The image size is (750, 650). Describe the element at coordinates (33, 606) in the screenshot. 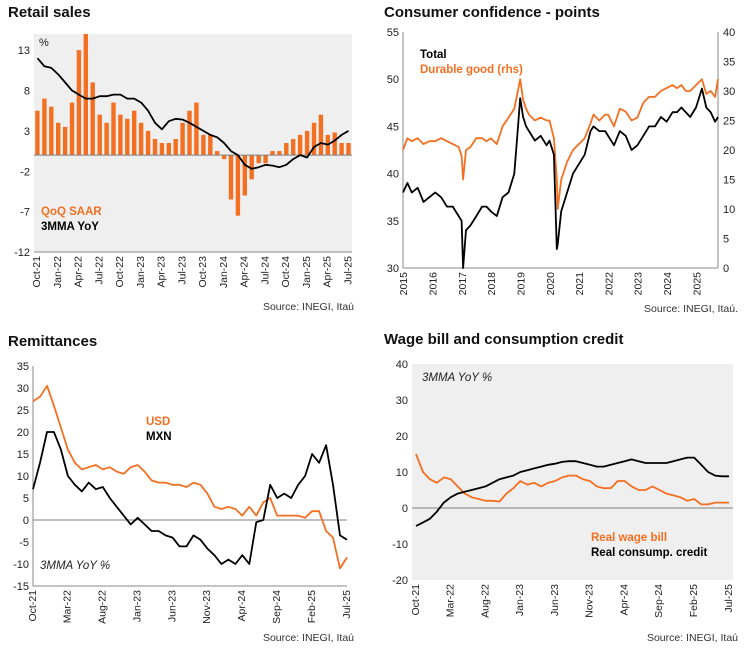

I see `remittances-xtick-label: Oct-21` at that location.